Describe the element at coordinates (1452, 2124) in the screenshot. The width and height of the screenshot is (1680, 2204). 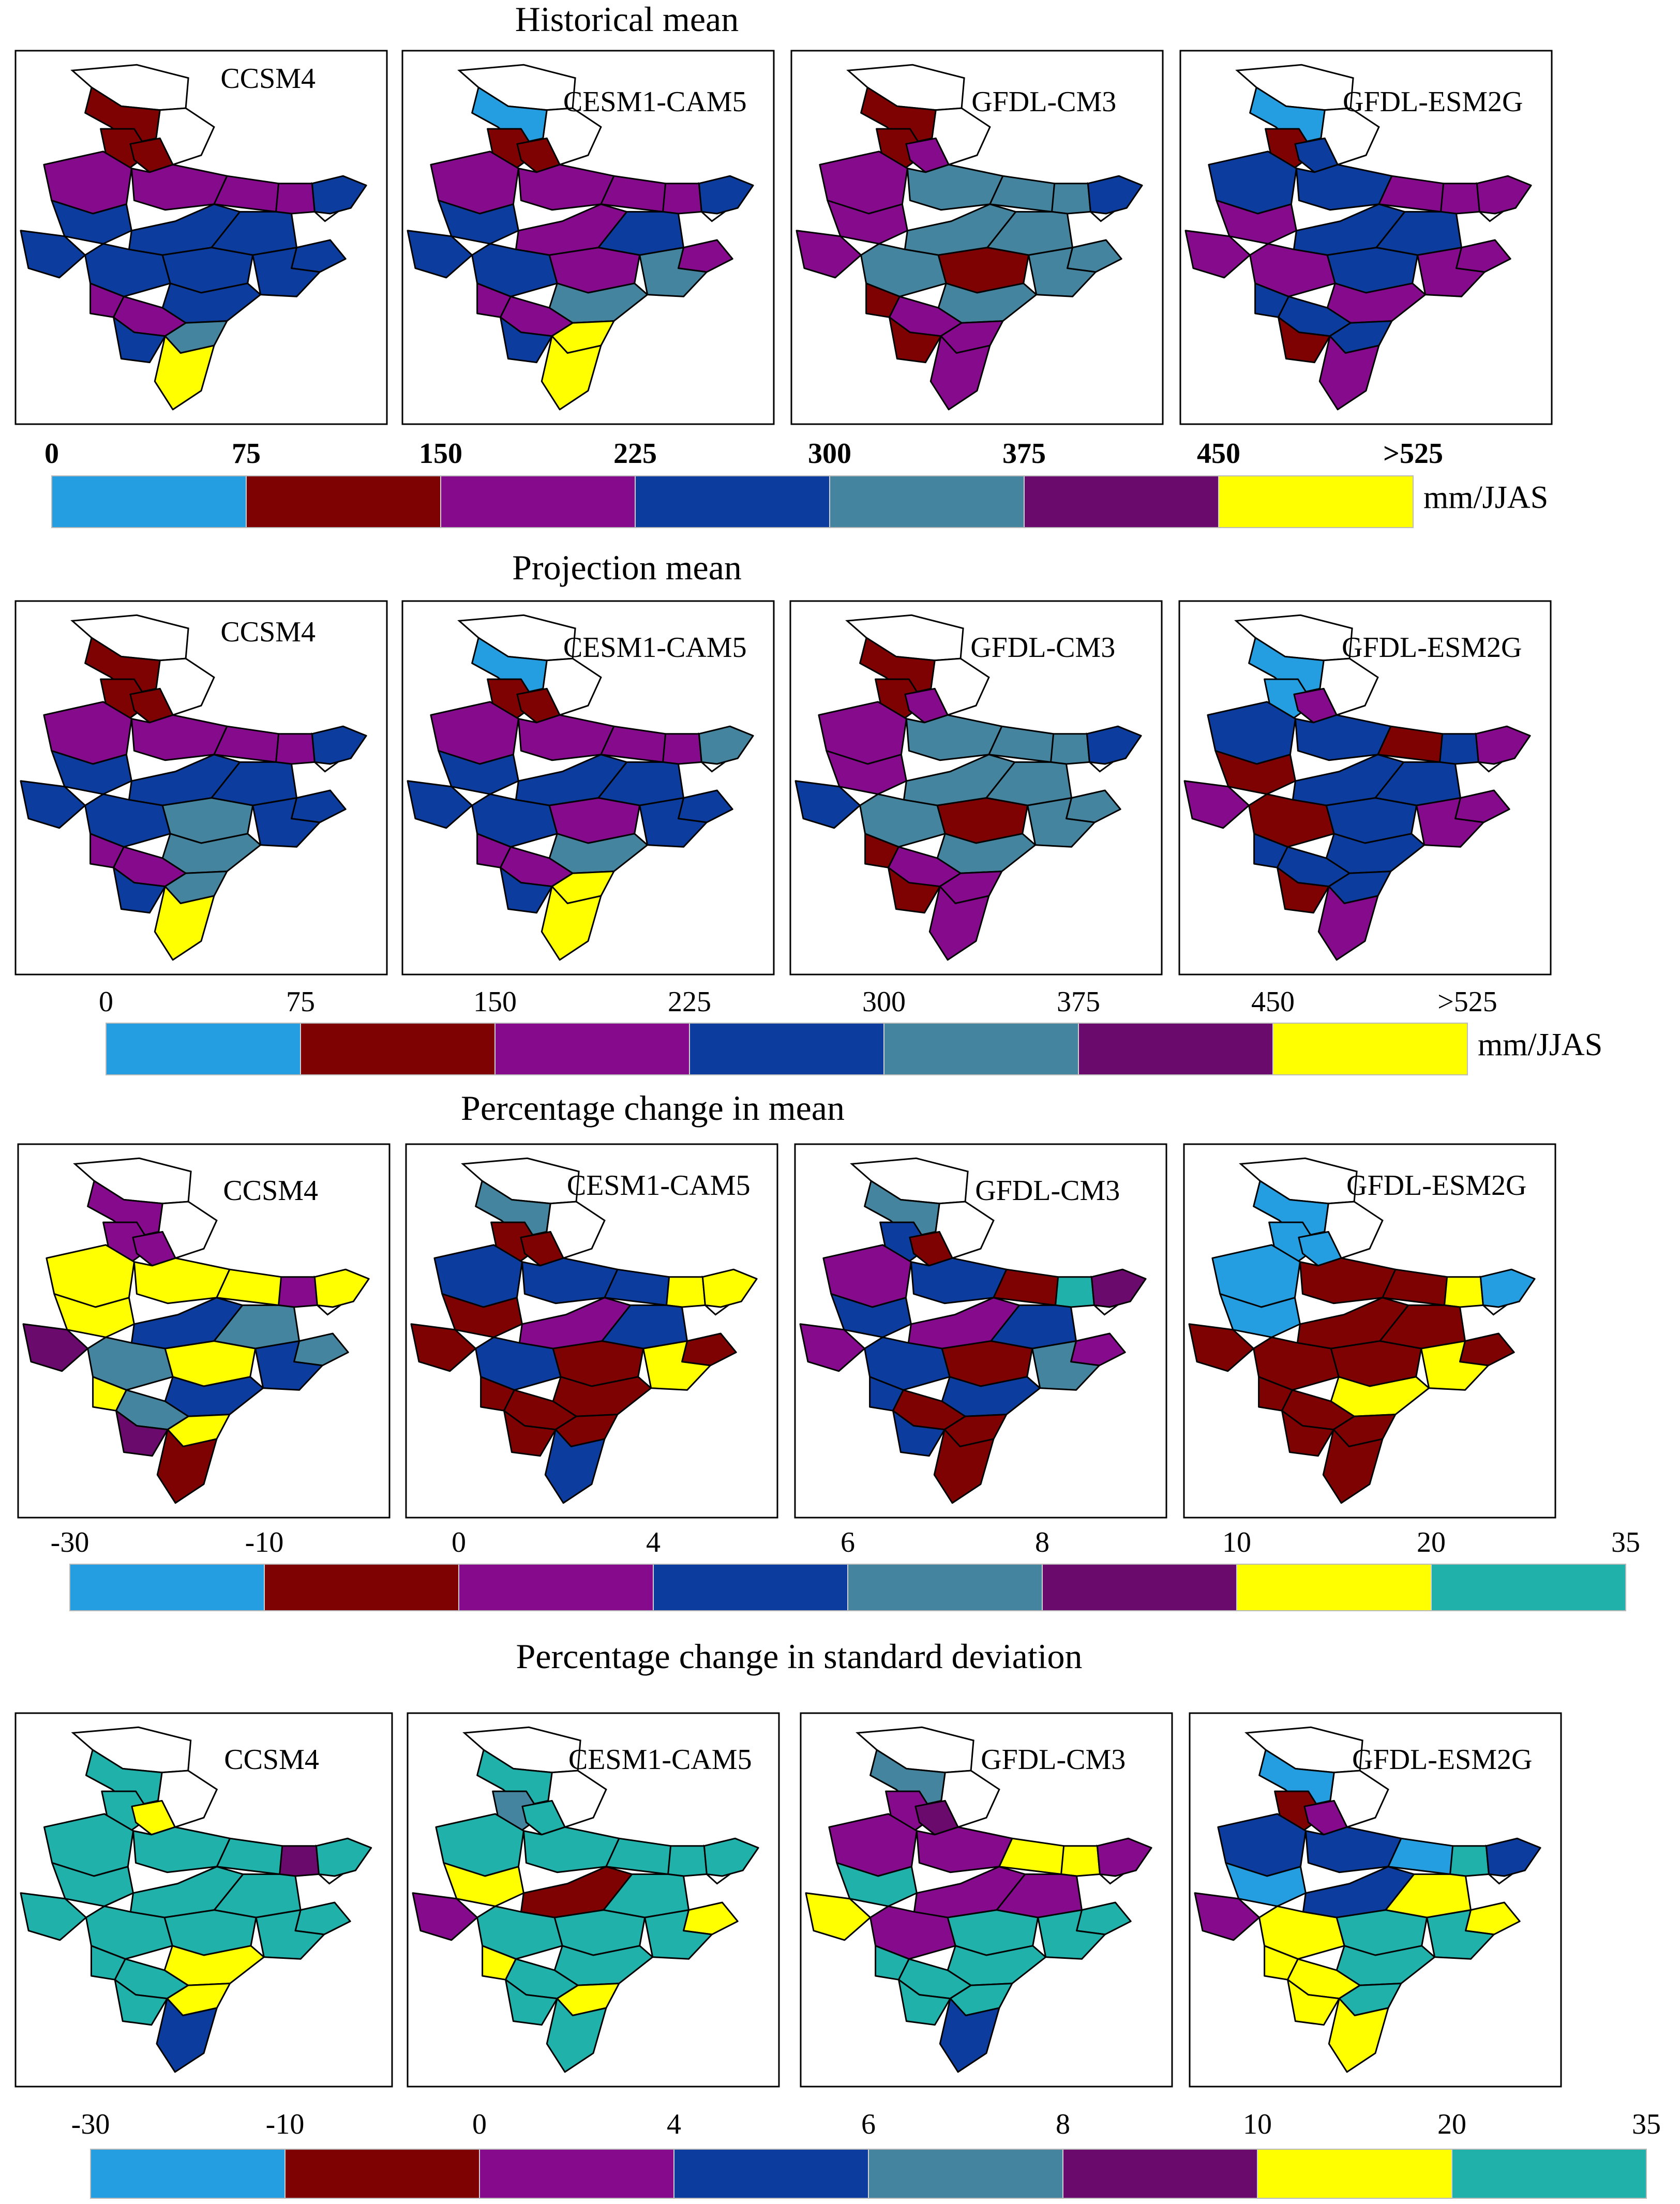
I see `colorbar-tick-label: 20` at that location.